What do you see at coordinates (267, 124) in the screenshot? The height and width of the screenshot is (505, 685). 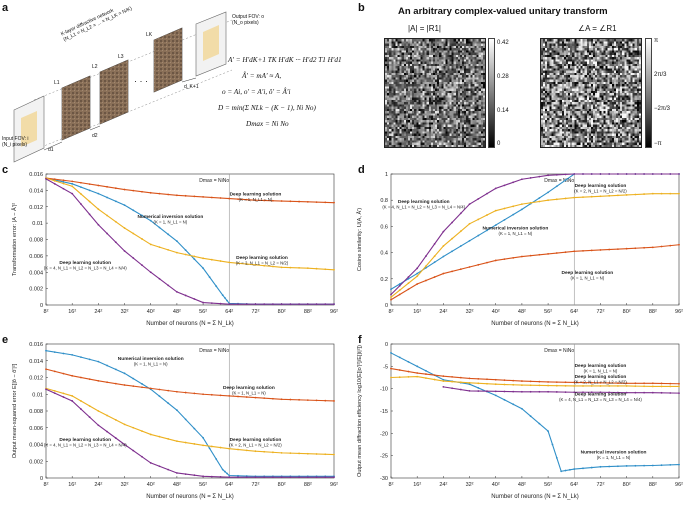 I see `eq-dmax: Dmax = Ni No` at bounding box center [267, 124].